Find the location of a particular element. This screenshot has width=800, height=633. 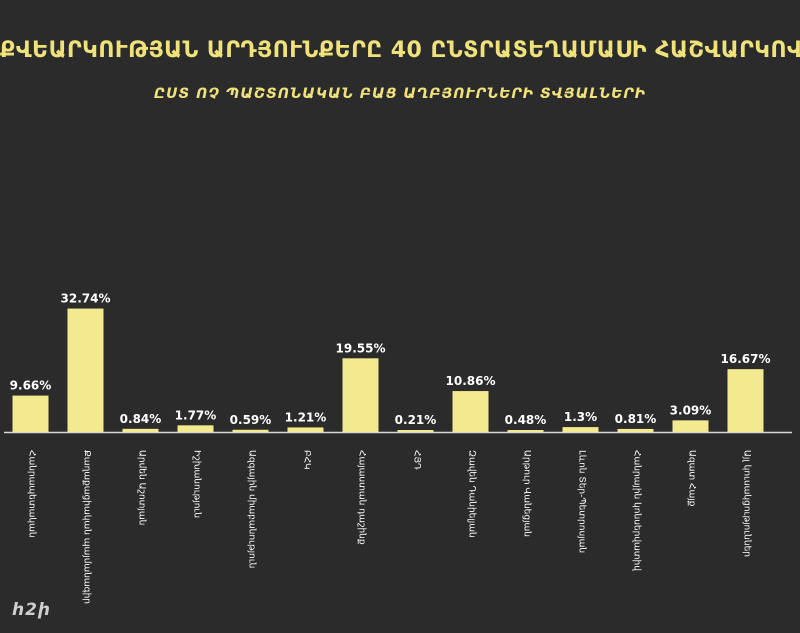

data-label: 0.21% is located at coordinates (416, 420).